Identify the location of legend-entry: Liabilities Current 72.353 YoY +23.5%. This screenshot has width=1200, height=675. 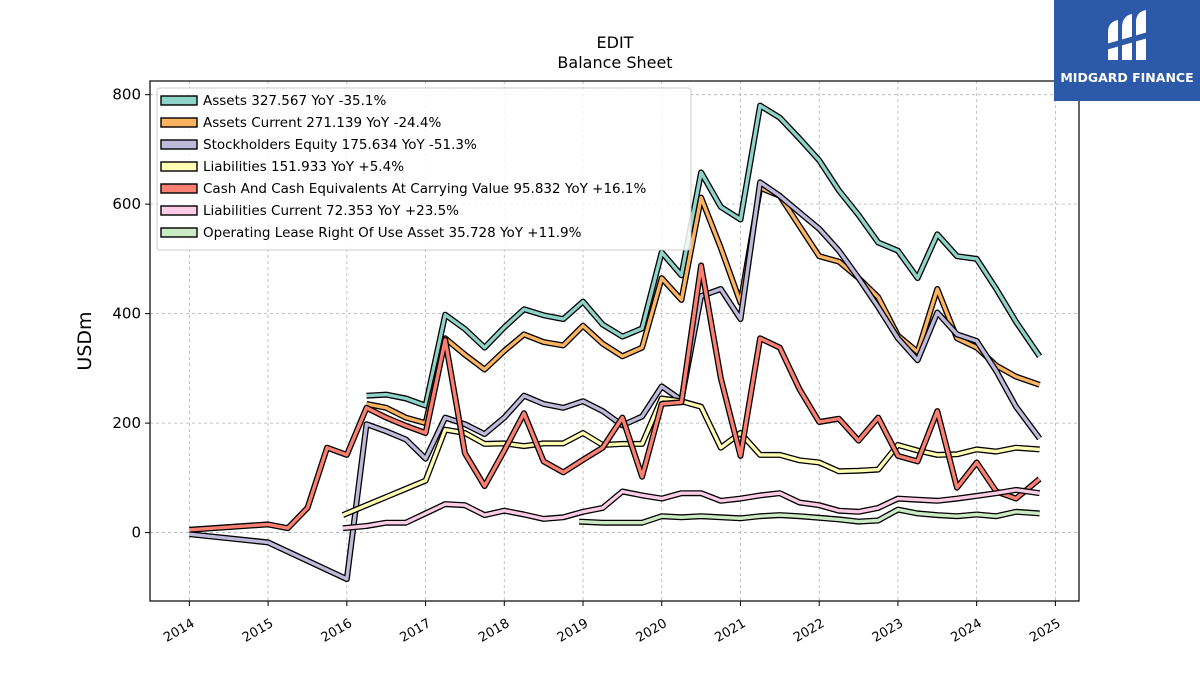
(331, 211).